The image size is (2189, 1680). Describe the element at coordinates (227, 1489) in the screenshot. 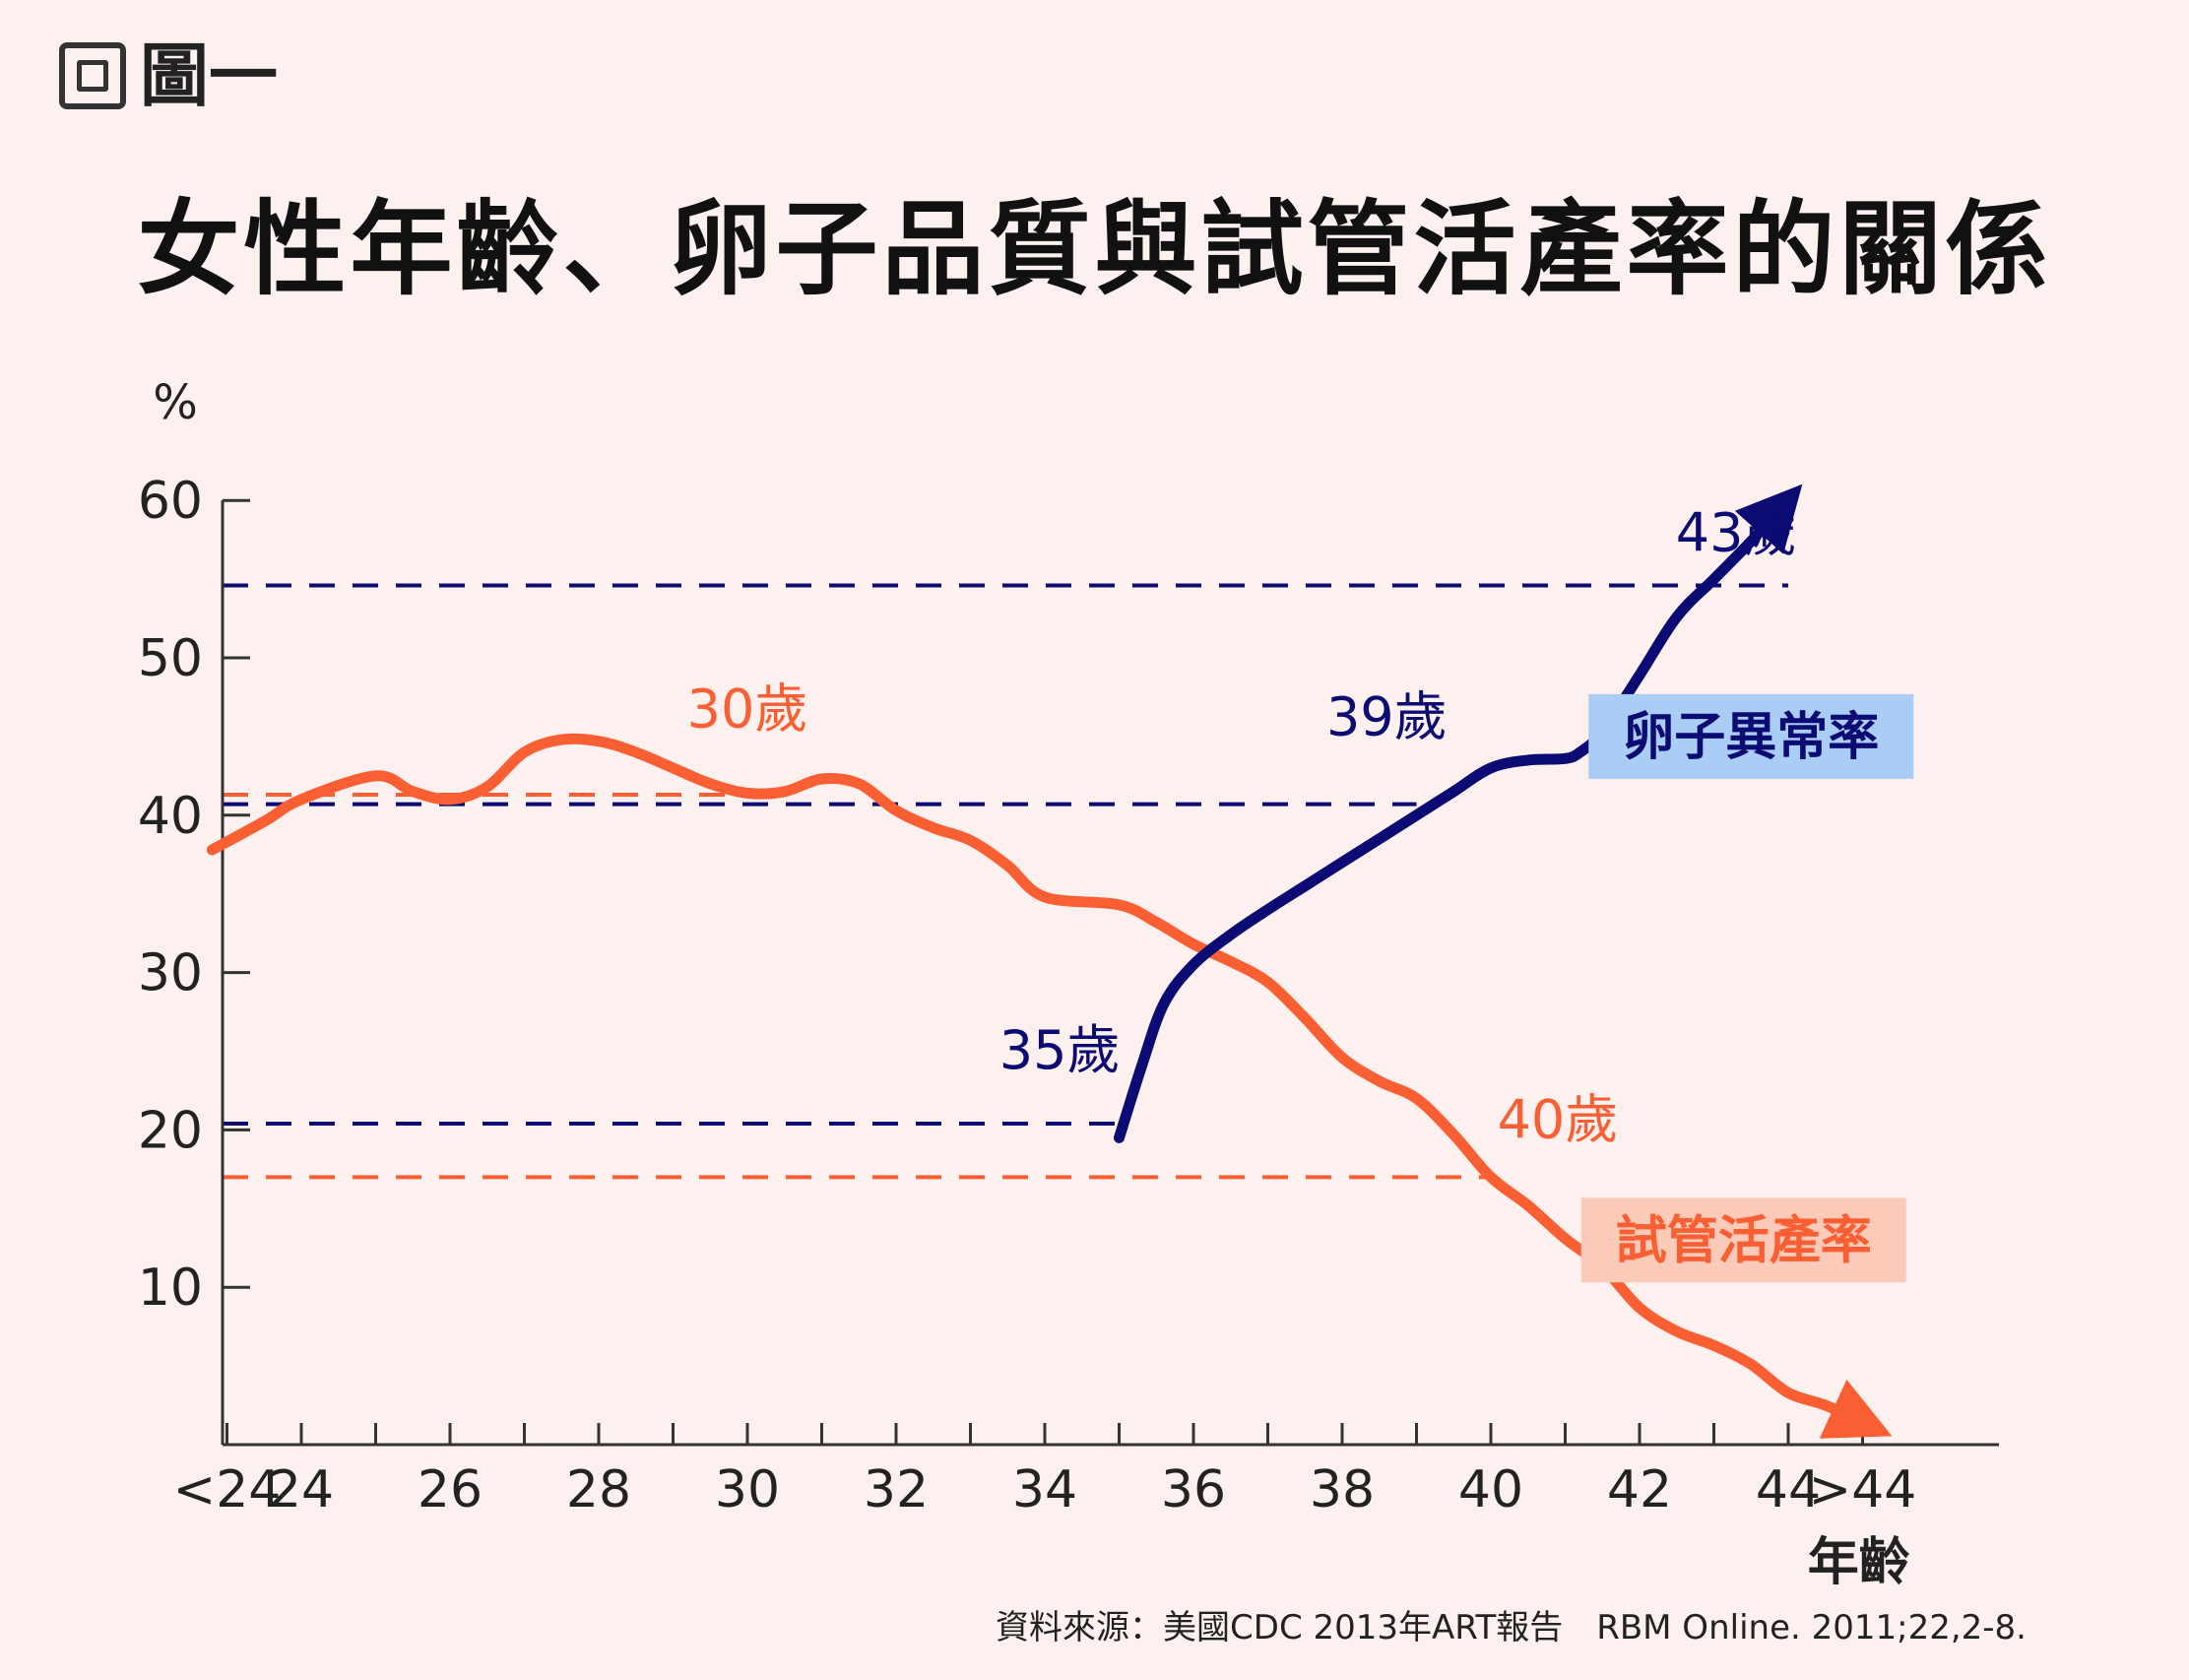

I see `x-tick-label: <24` at that location.